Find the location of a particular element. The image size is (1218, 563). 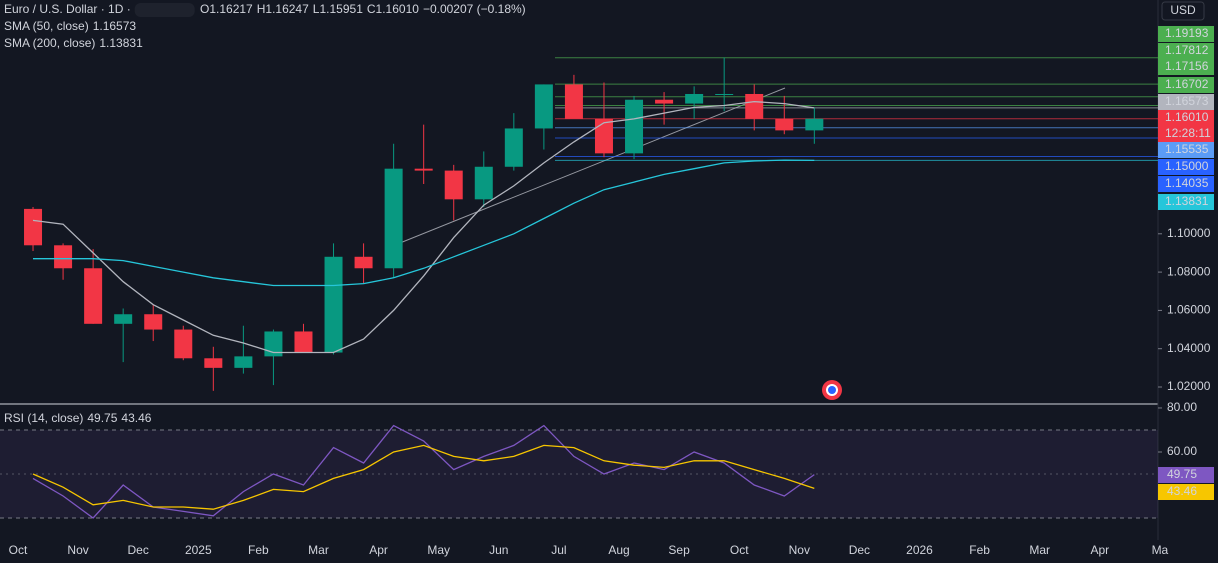

price-badge-label: 1.19193 is located at coordinates (1187, 33).